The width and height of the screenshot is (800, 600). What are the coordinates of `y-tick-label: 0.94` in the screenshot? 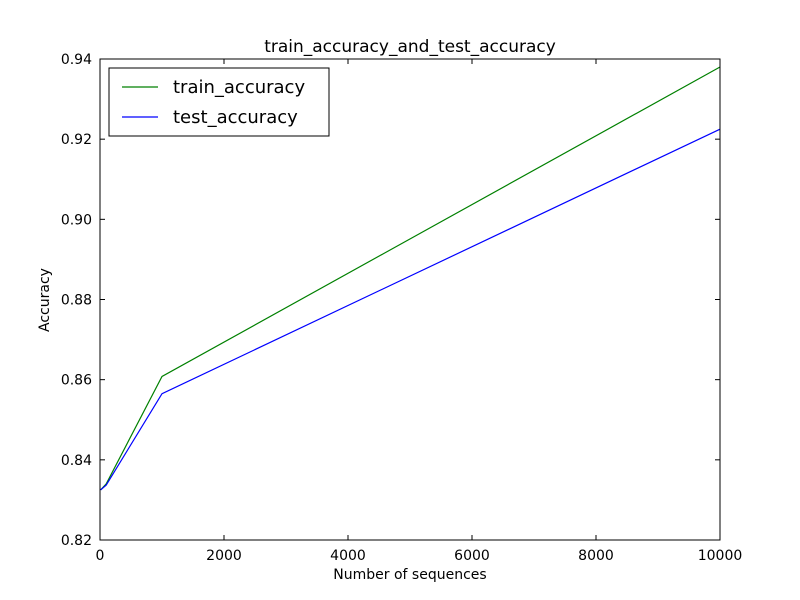 It's located at (76, 60).